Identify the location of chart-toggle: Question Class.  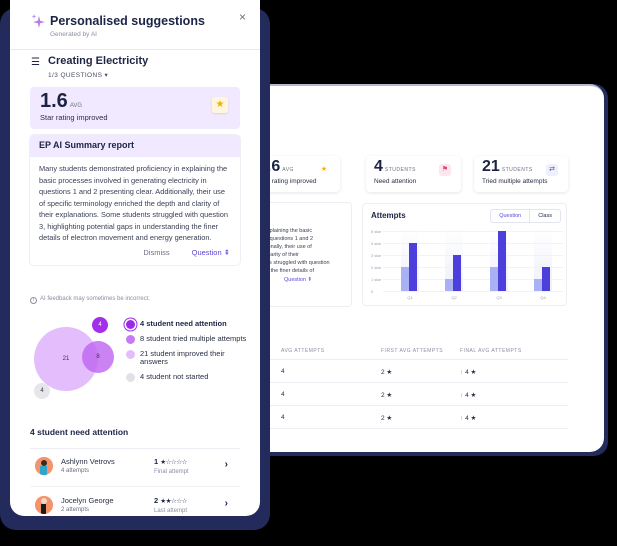
(525, 216).